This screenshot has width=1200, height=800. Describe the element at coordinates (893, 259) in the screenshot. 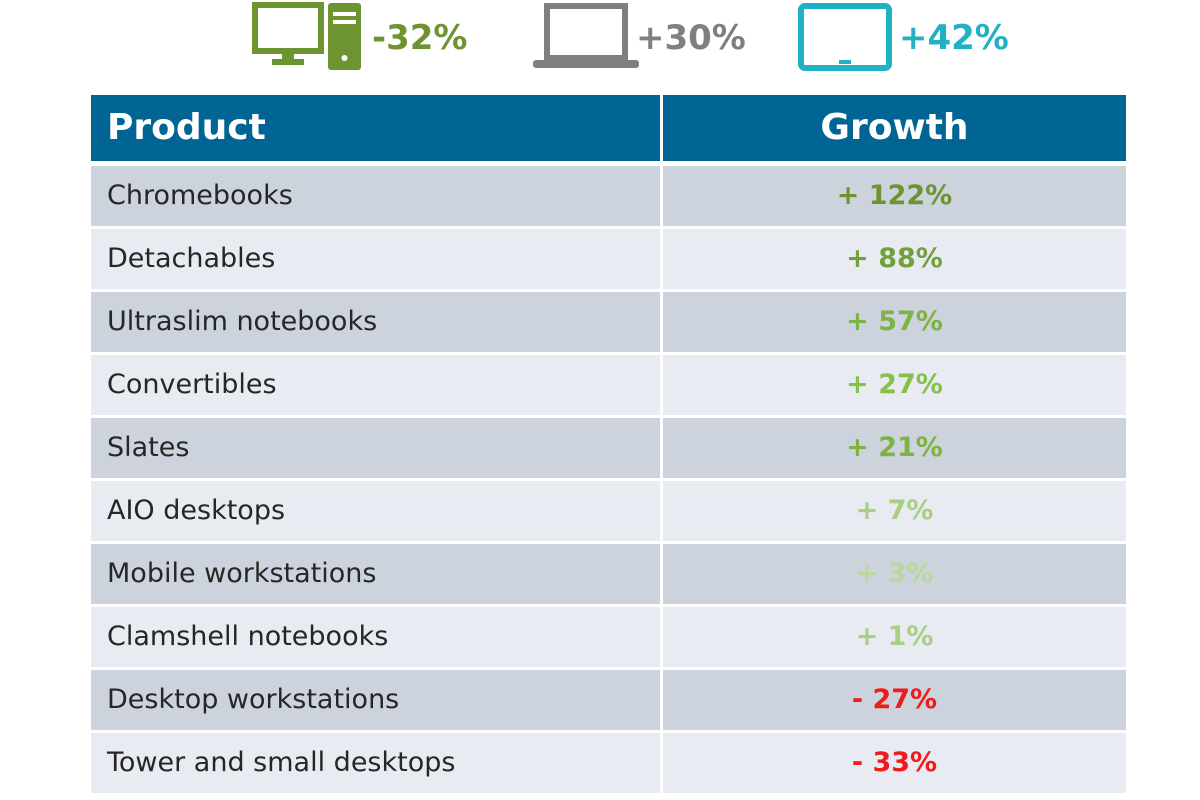

I see `growth-cell: + 88%` at that location.